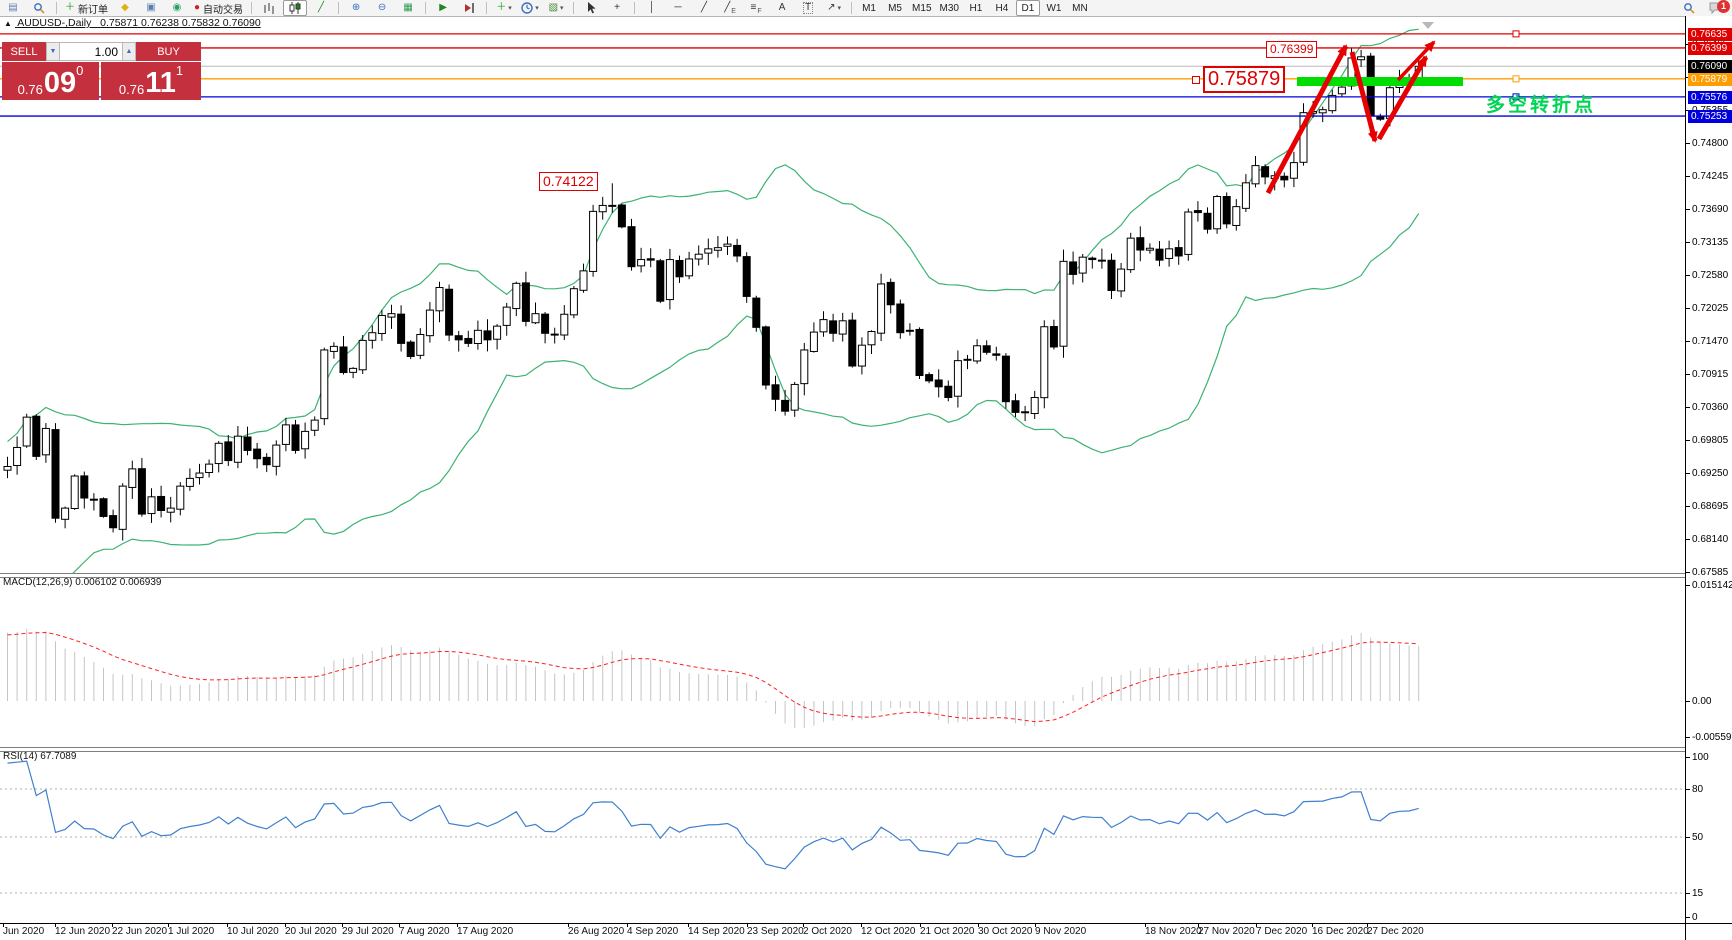 This screenshot has width=1732, height=940. Describe the element at coordinates (504, 7) in the screenshot. I see `indicators-add-icon: ＋ ▾` at that location.